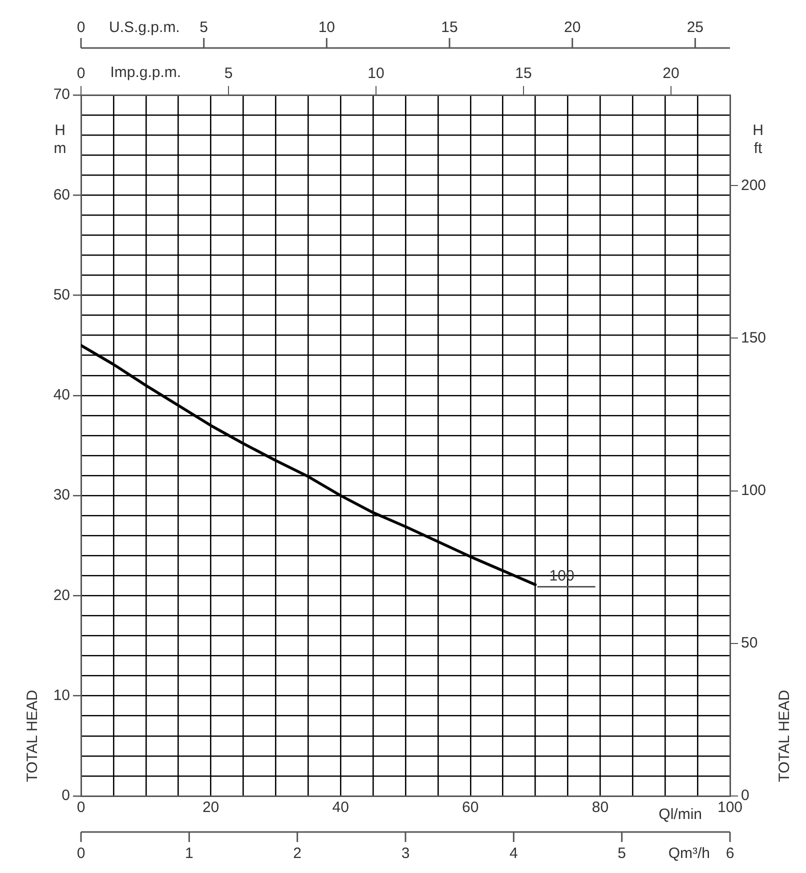 The image size is (806, 873). I want to click on text: U.S.g.p.m., so click(144, 27).